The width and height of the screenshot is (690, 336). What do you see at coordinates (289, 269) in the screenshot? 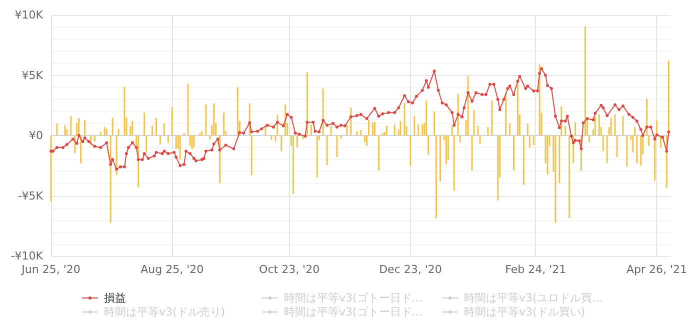
I see `x-tick-label: Oct 23, '20` at bounding box center [289, 269].